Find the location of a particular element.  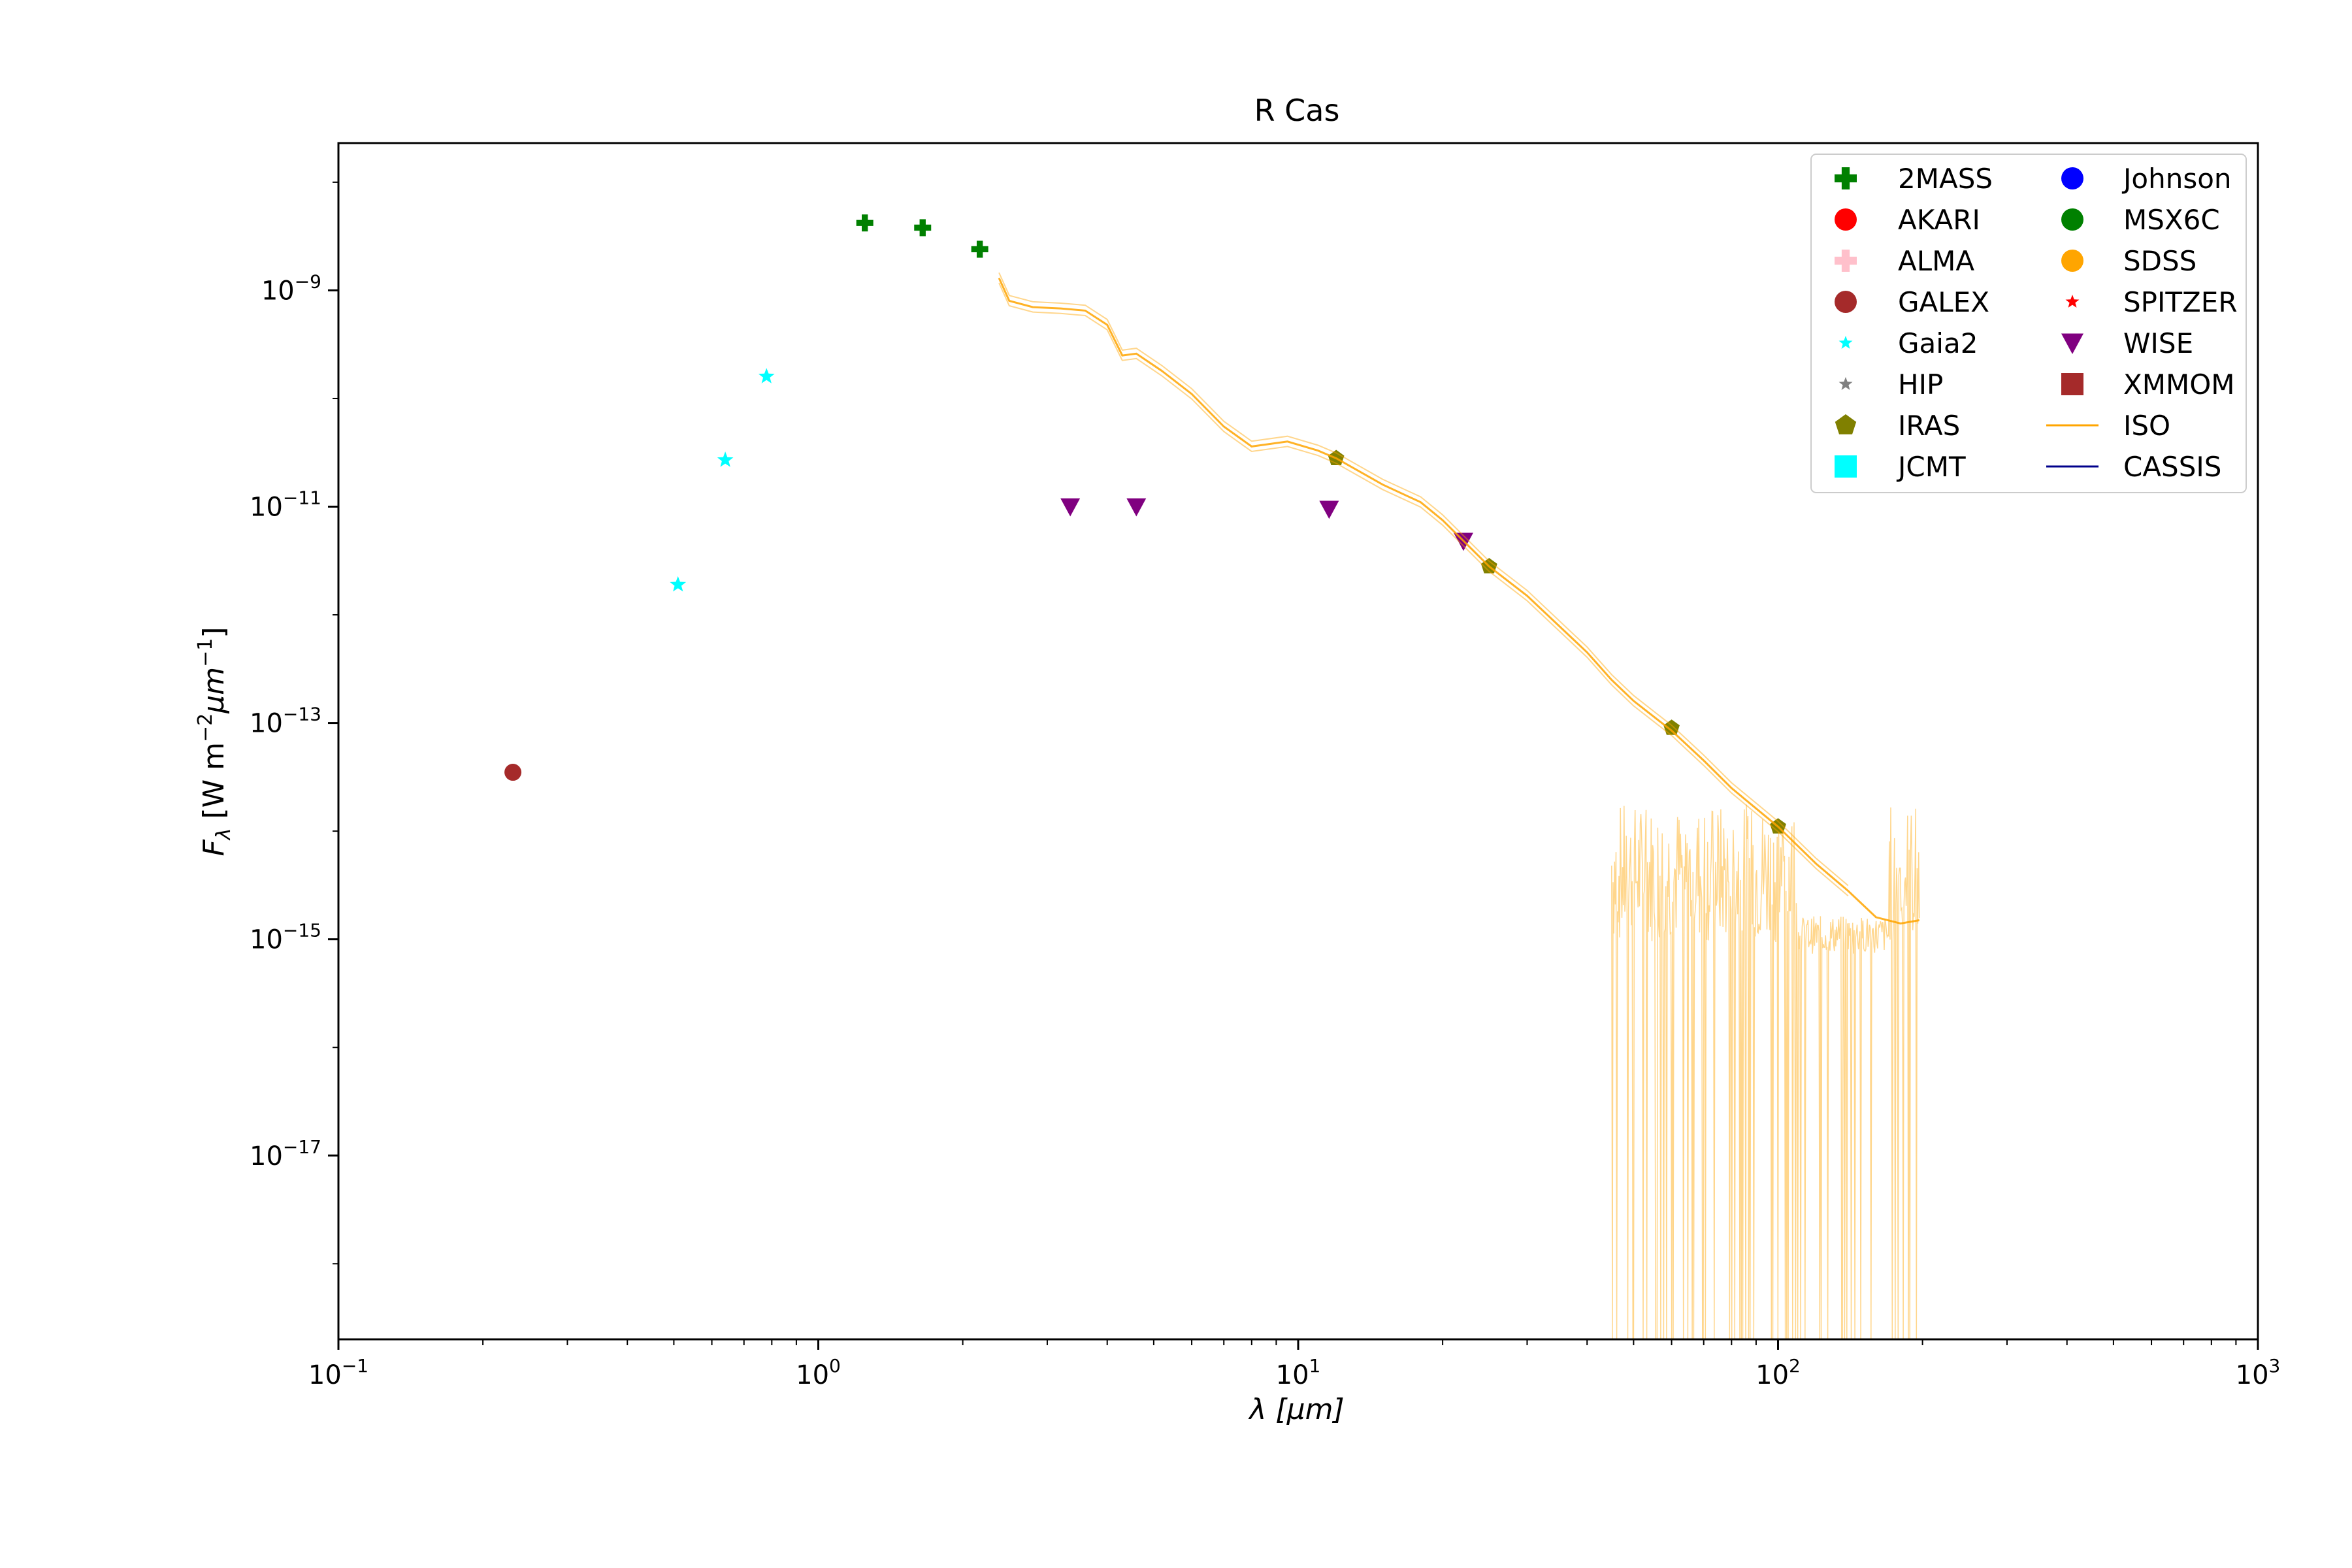

legend-label: Gaia2 is located at coordinates (1938, 343).